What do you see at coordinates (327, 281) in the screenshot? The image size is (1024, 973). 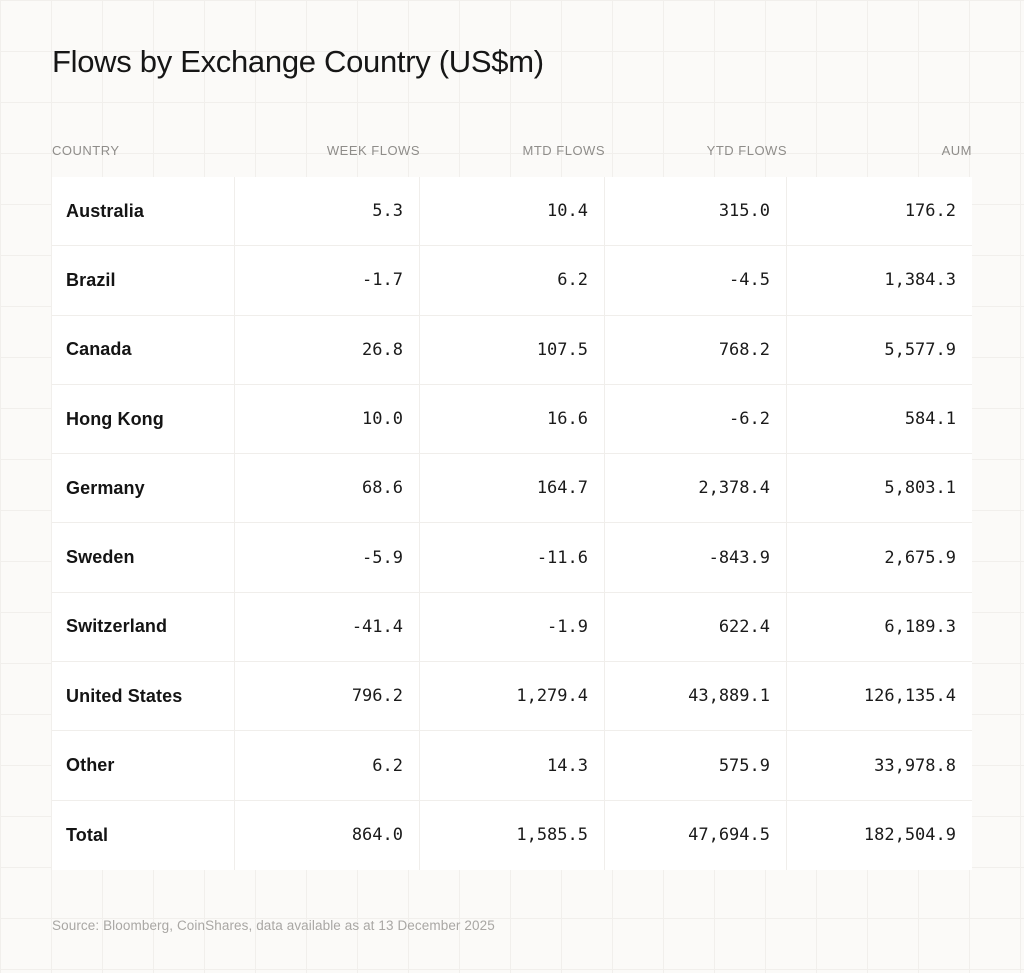 I see `week-flows-cell: -1.7` at bounding box center [327, 281].